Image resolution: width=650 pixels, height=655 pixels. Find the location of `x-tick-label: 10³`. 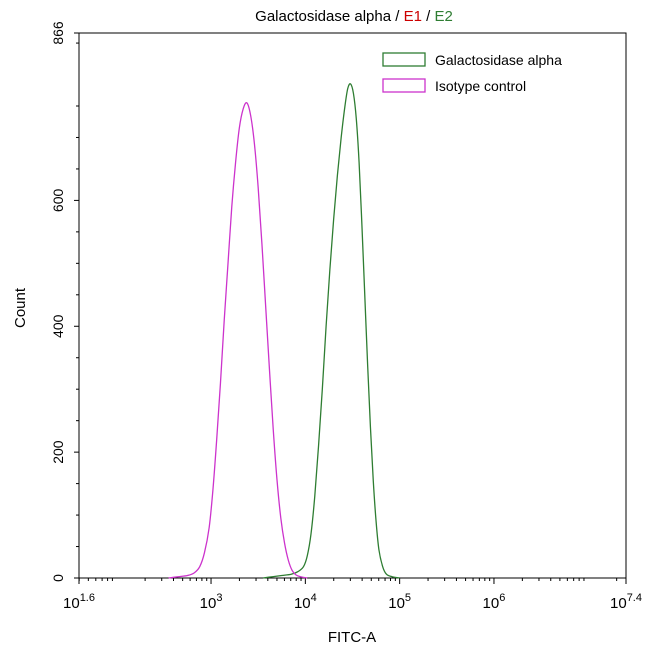

x-tick-label: 10³ is located at coordinates (211, 602).